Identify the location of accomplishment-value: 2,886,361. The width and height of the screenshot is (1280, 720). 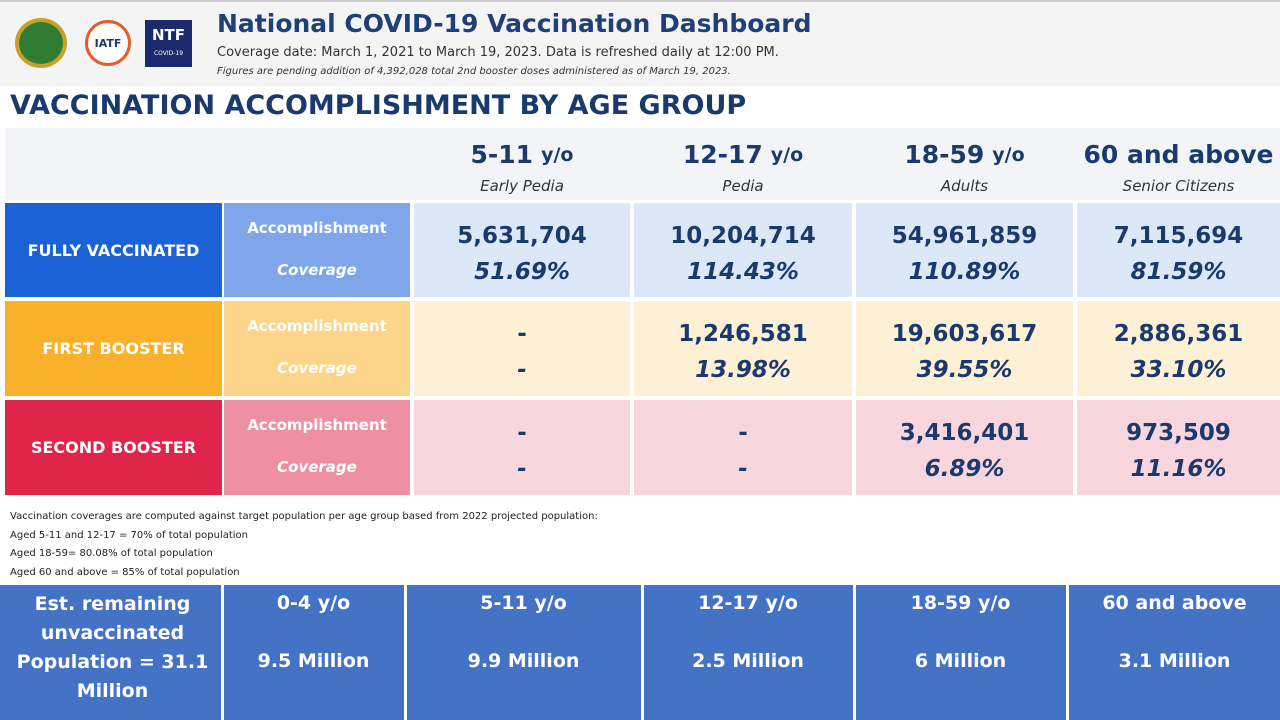
(1178, 334).